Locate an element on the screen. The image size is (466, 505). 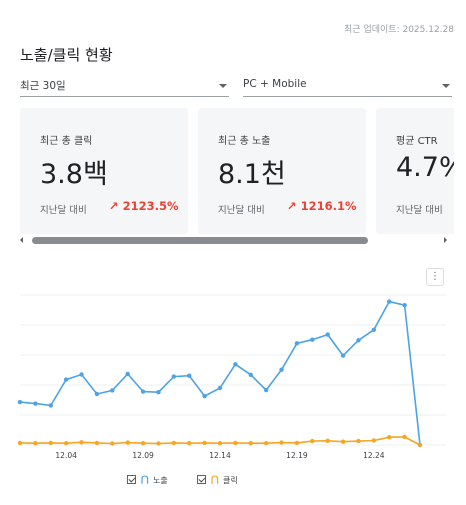
legend-label: 노출 is located at coordinates (160, 480).